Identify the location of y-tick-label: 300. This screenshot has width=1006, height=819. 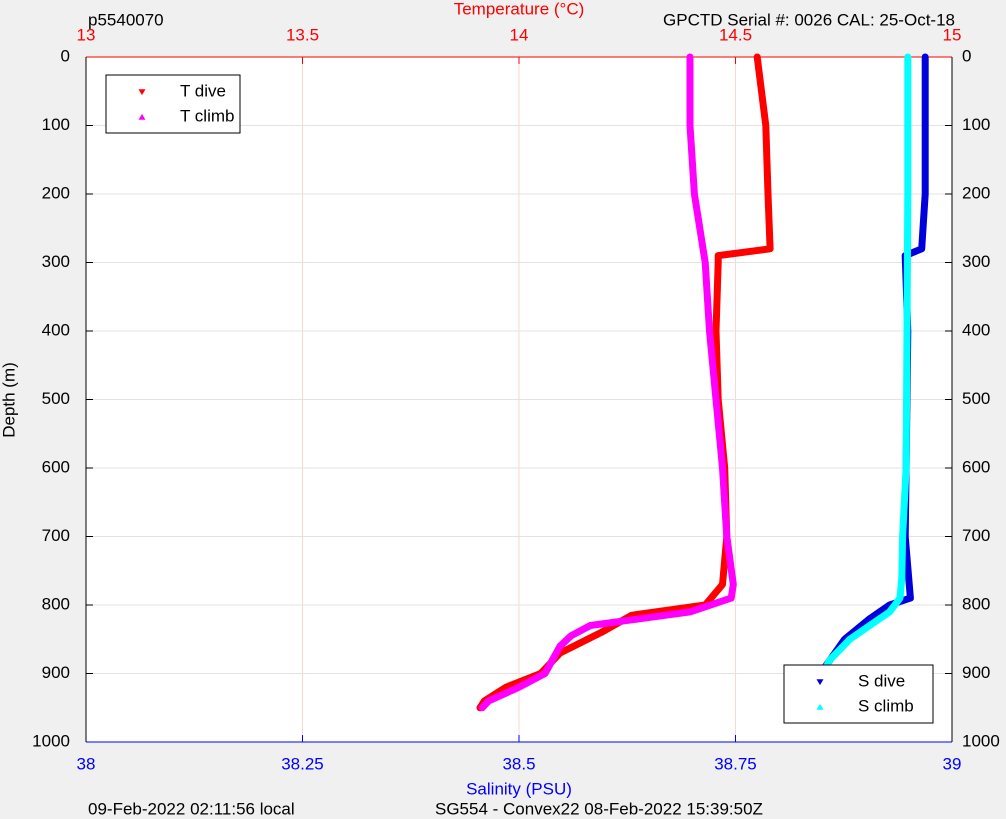
(56, 261).